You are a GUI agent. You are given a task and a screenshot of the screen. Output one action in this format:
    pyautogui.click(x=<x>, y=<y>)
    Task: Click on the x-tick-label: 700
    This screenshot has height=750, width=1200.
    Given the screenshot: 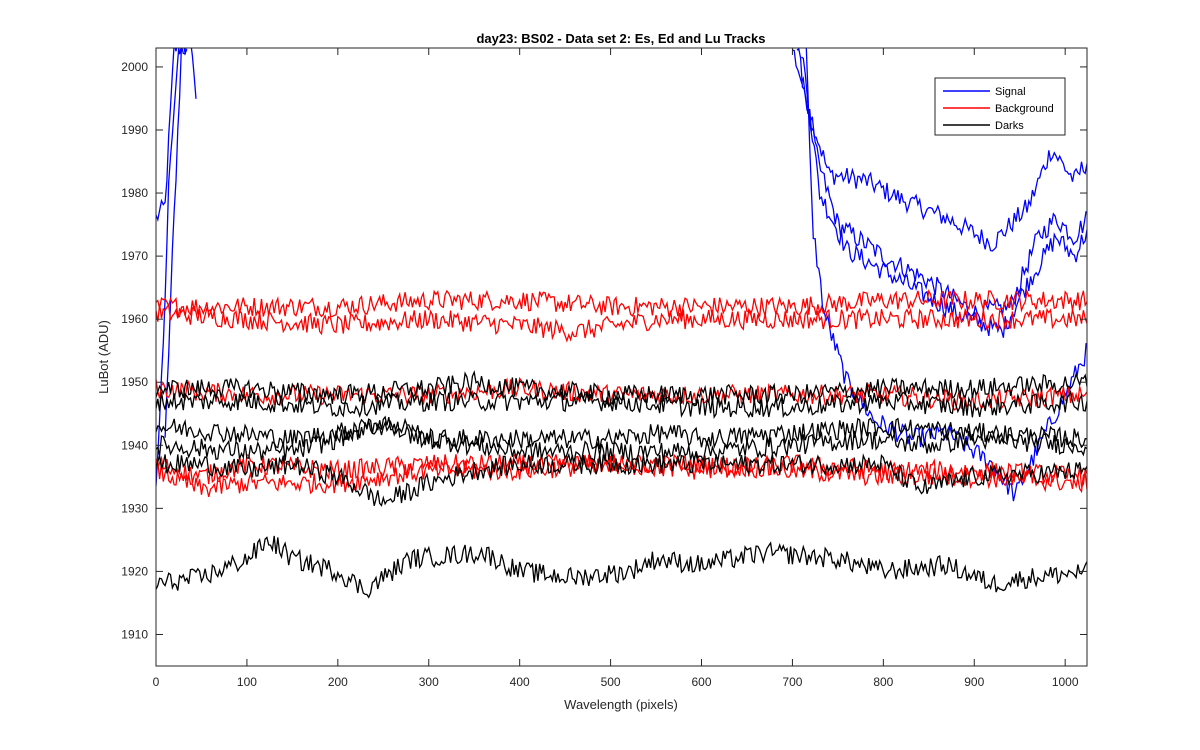 What is the action you would take?
    pyautogui.click(x=792, y=682)
    